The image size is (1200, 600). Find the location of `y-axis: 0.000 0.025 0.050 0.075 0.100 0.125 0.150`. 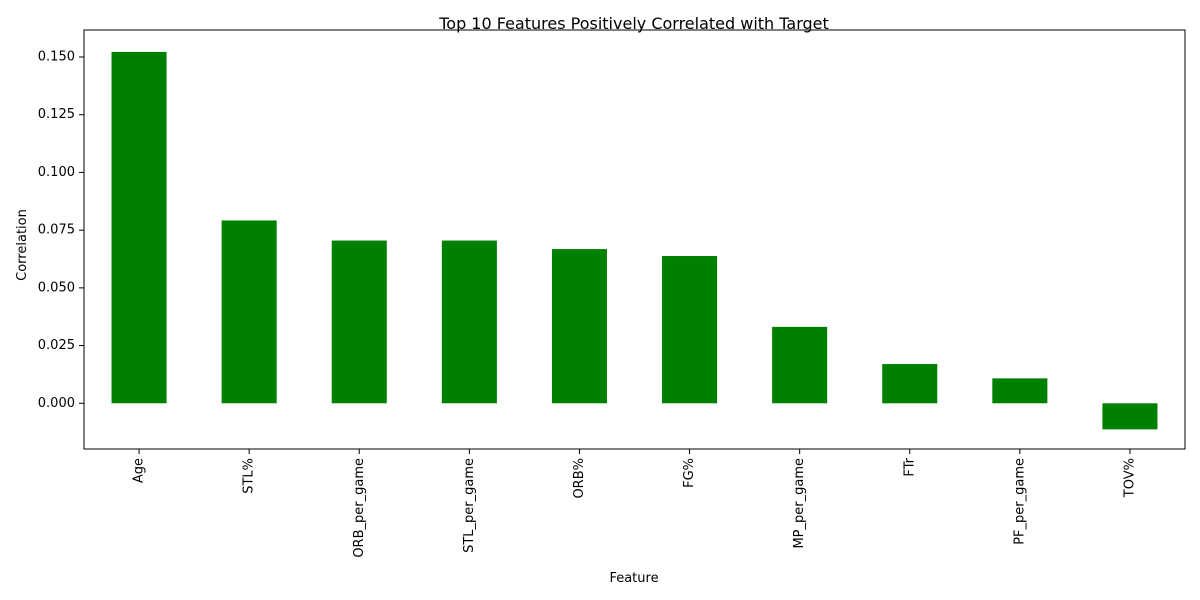

y-axis: 0.000 0.025 0.050 0.075 0.100 0.125 0.150 is located at coordinates (61, 230).